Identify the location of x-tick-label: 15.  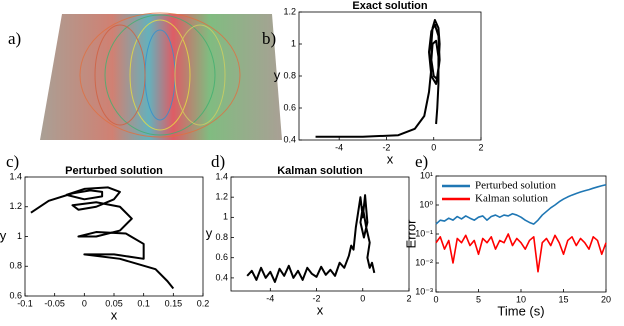
(563, 299).